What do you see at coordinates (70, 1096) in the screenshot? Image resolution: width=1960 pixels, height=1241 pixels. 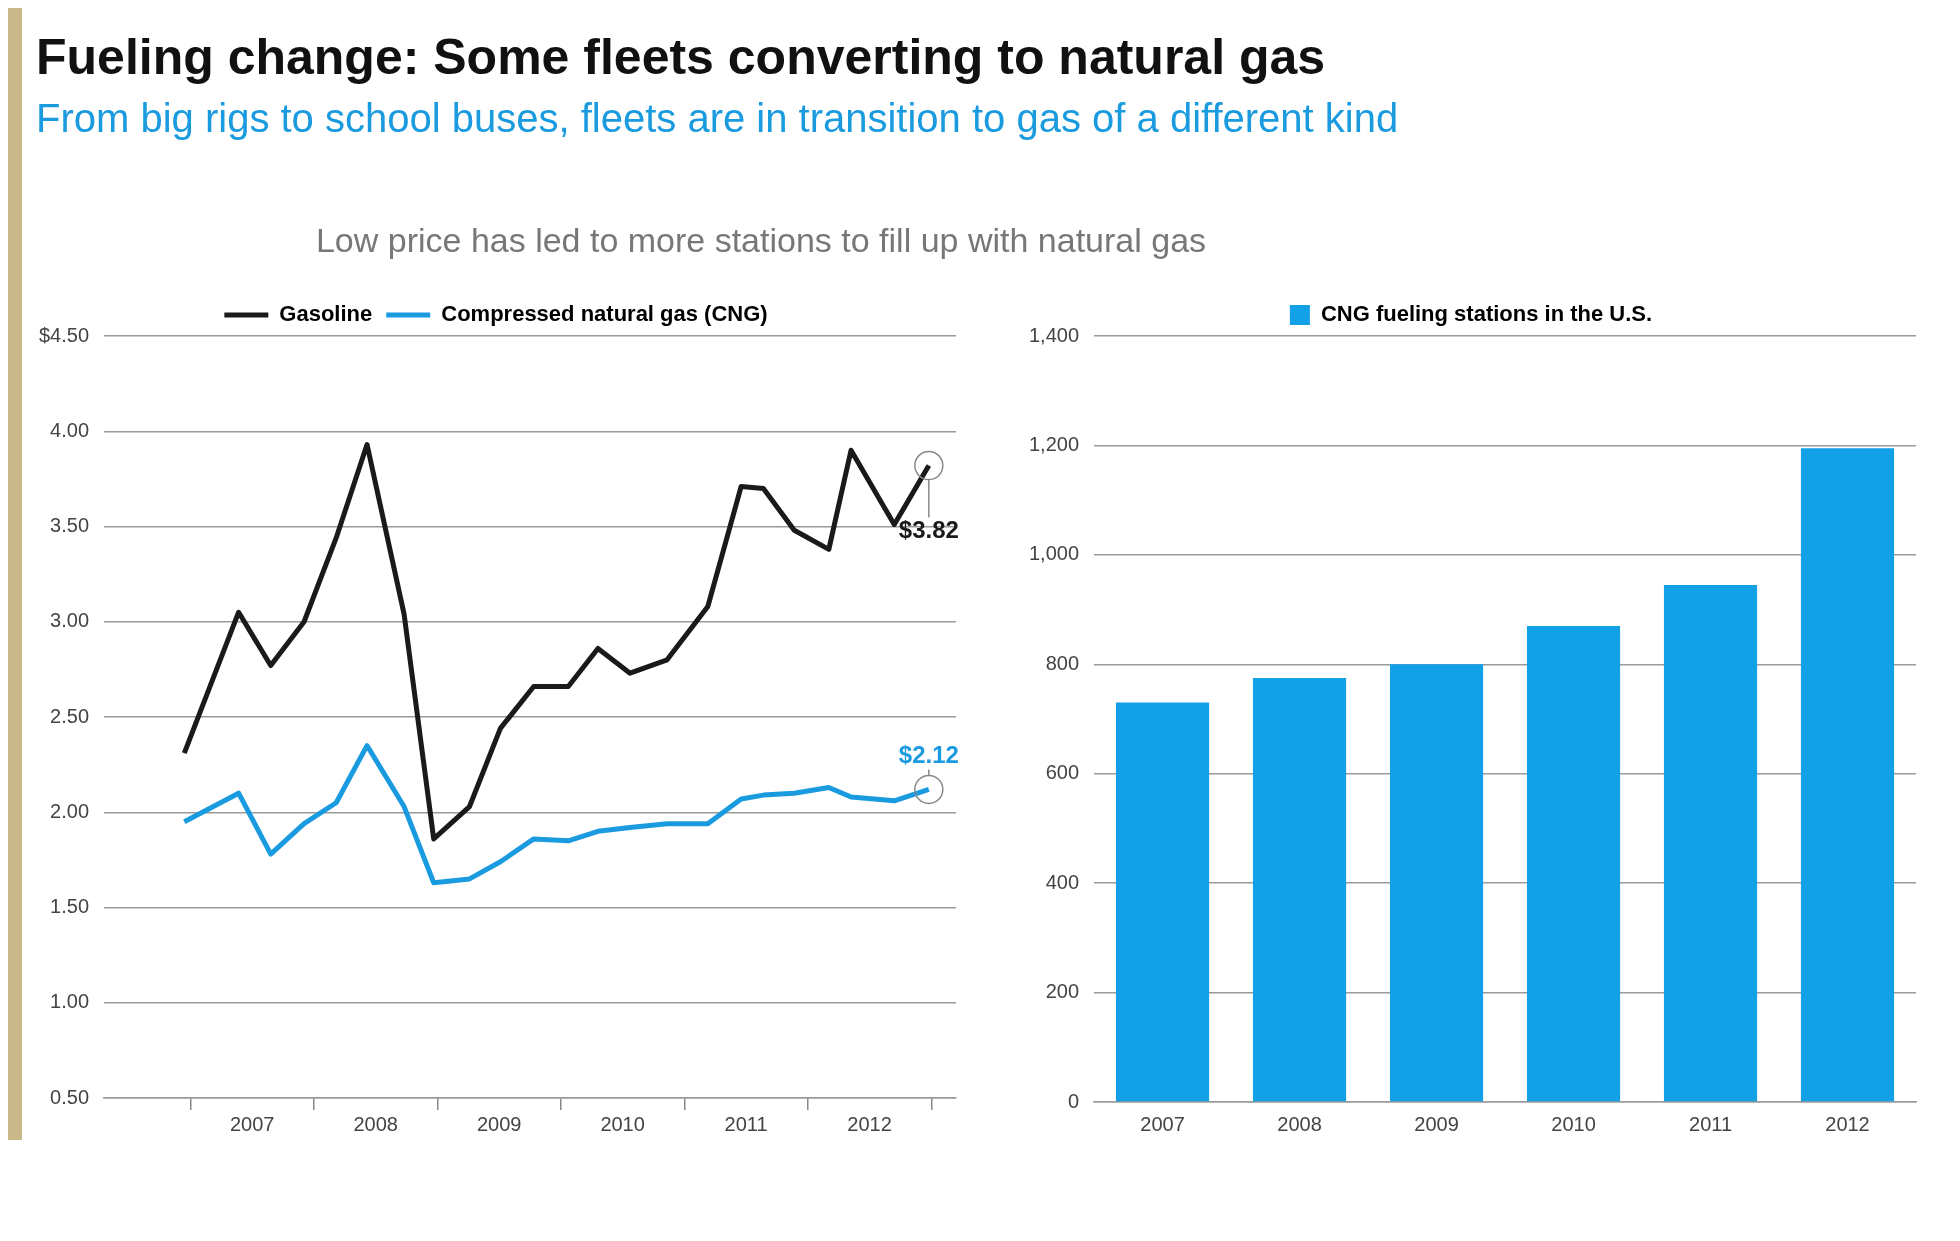 I see `y-tick-label: 0.50` at bounding box center [70, 1096].